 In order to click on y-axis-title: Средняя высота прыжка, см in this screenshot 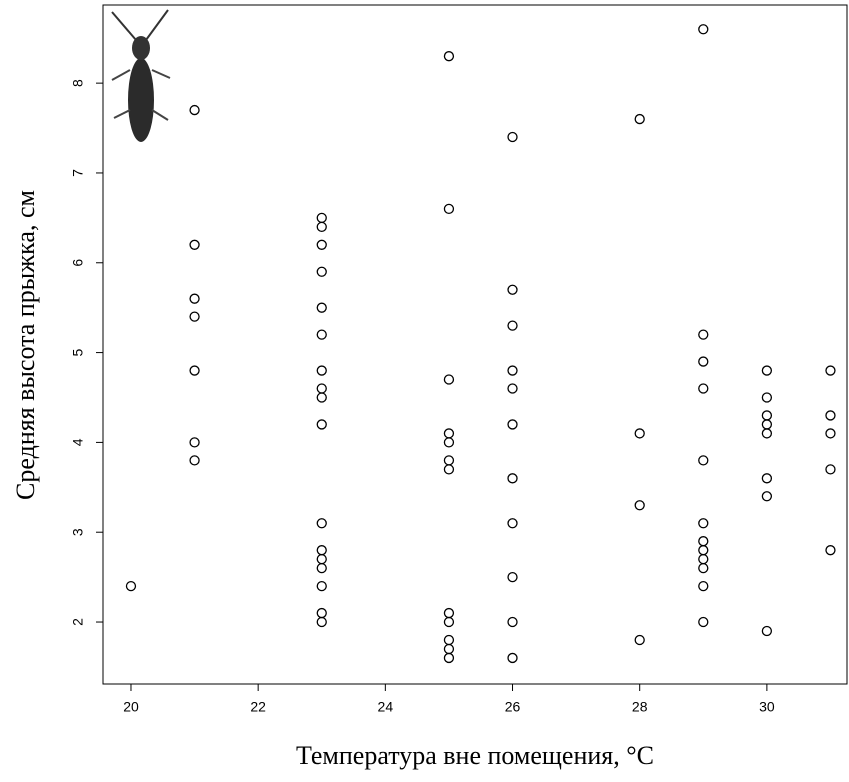, I will do `click(25, 345)`.